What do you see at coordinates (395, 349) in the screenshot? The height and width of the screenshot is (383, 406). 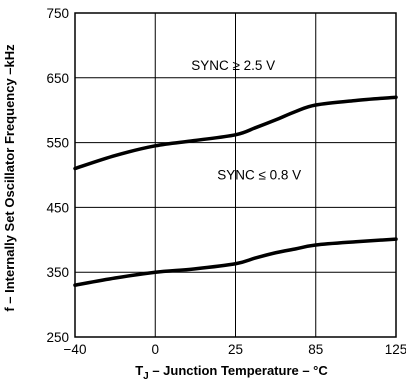 I see `x-tick-label: 125` at bounding box center [395, 349].